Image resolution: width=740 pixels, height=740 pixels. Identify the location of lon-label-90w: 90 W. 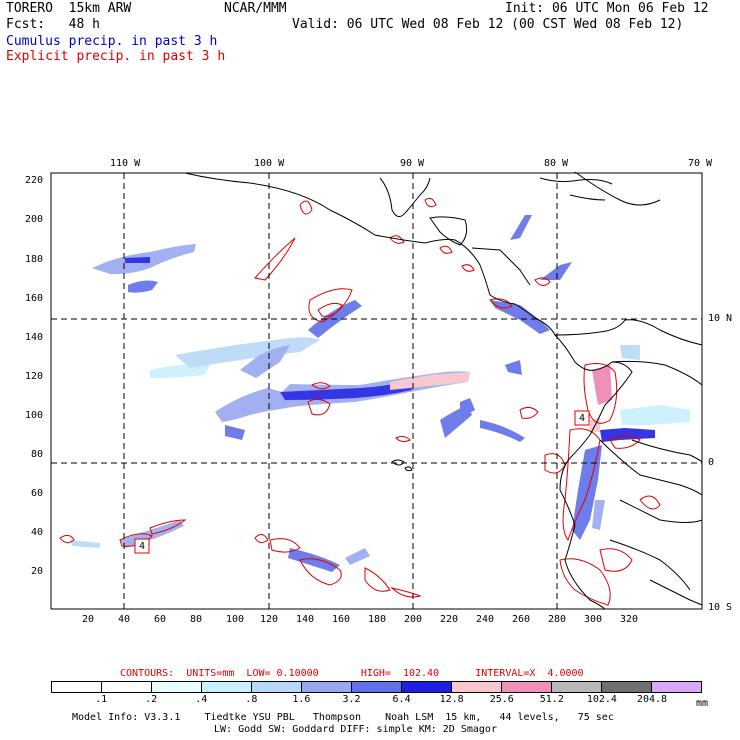
(412, 163).